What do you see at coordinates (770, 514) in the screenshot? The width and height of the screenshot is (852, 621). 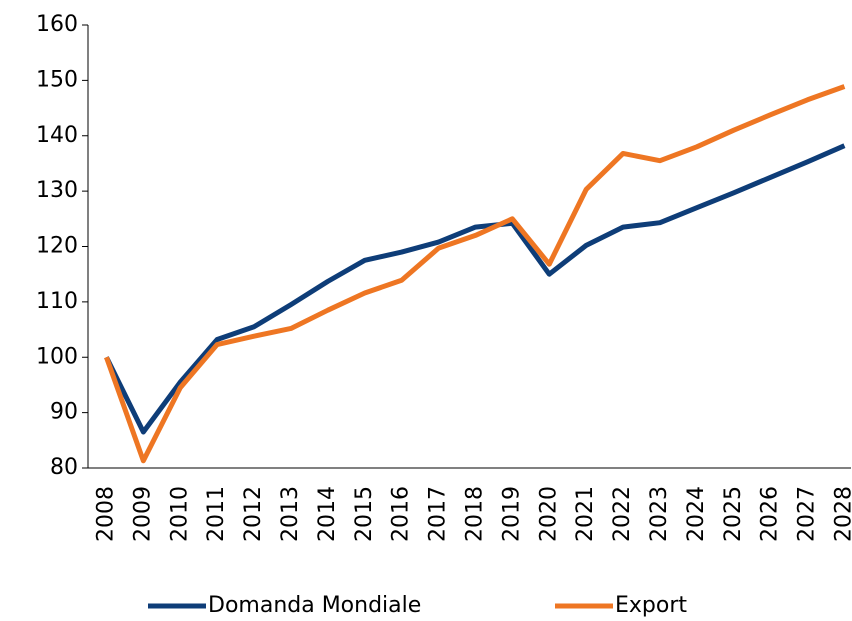 I see `x-tick-label: 2026` at bounding box center [770, 514].